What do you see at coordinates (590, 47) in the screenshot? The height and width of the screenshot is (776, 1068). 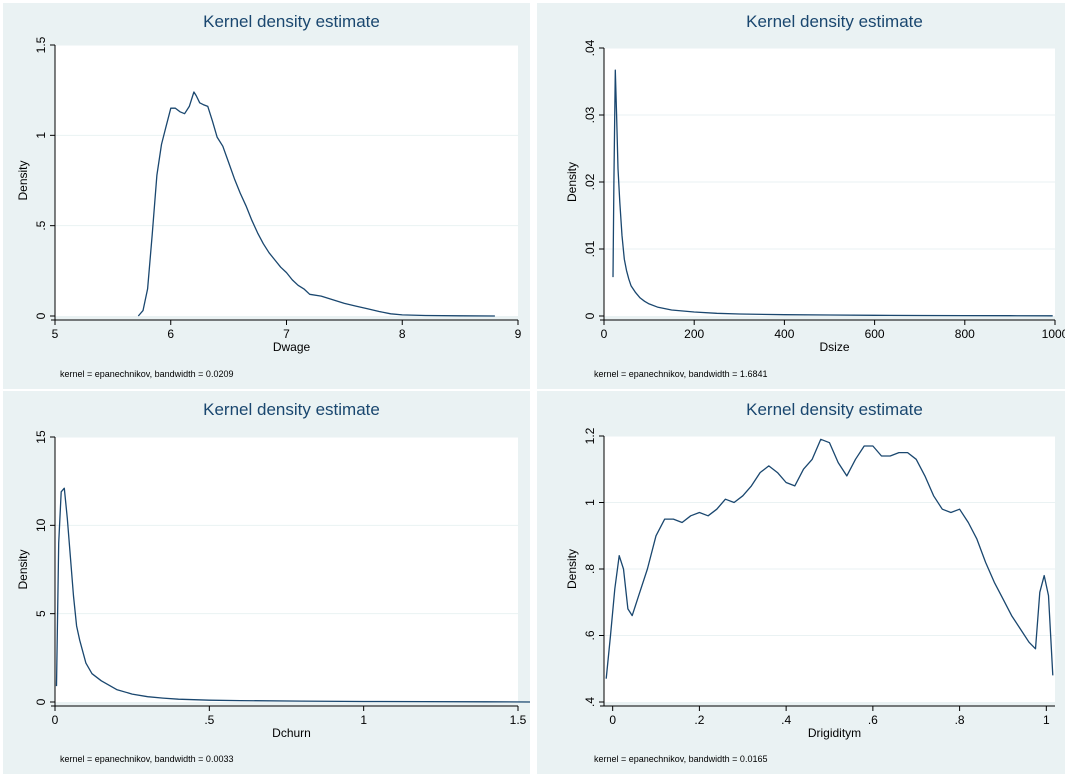 I see `y-tick-label: .04` at bounding box center [590, 47].